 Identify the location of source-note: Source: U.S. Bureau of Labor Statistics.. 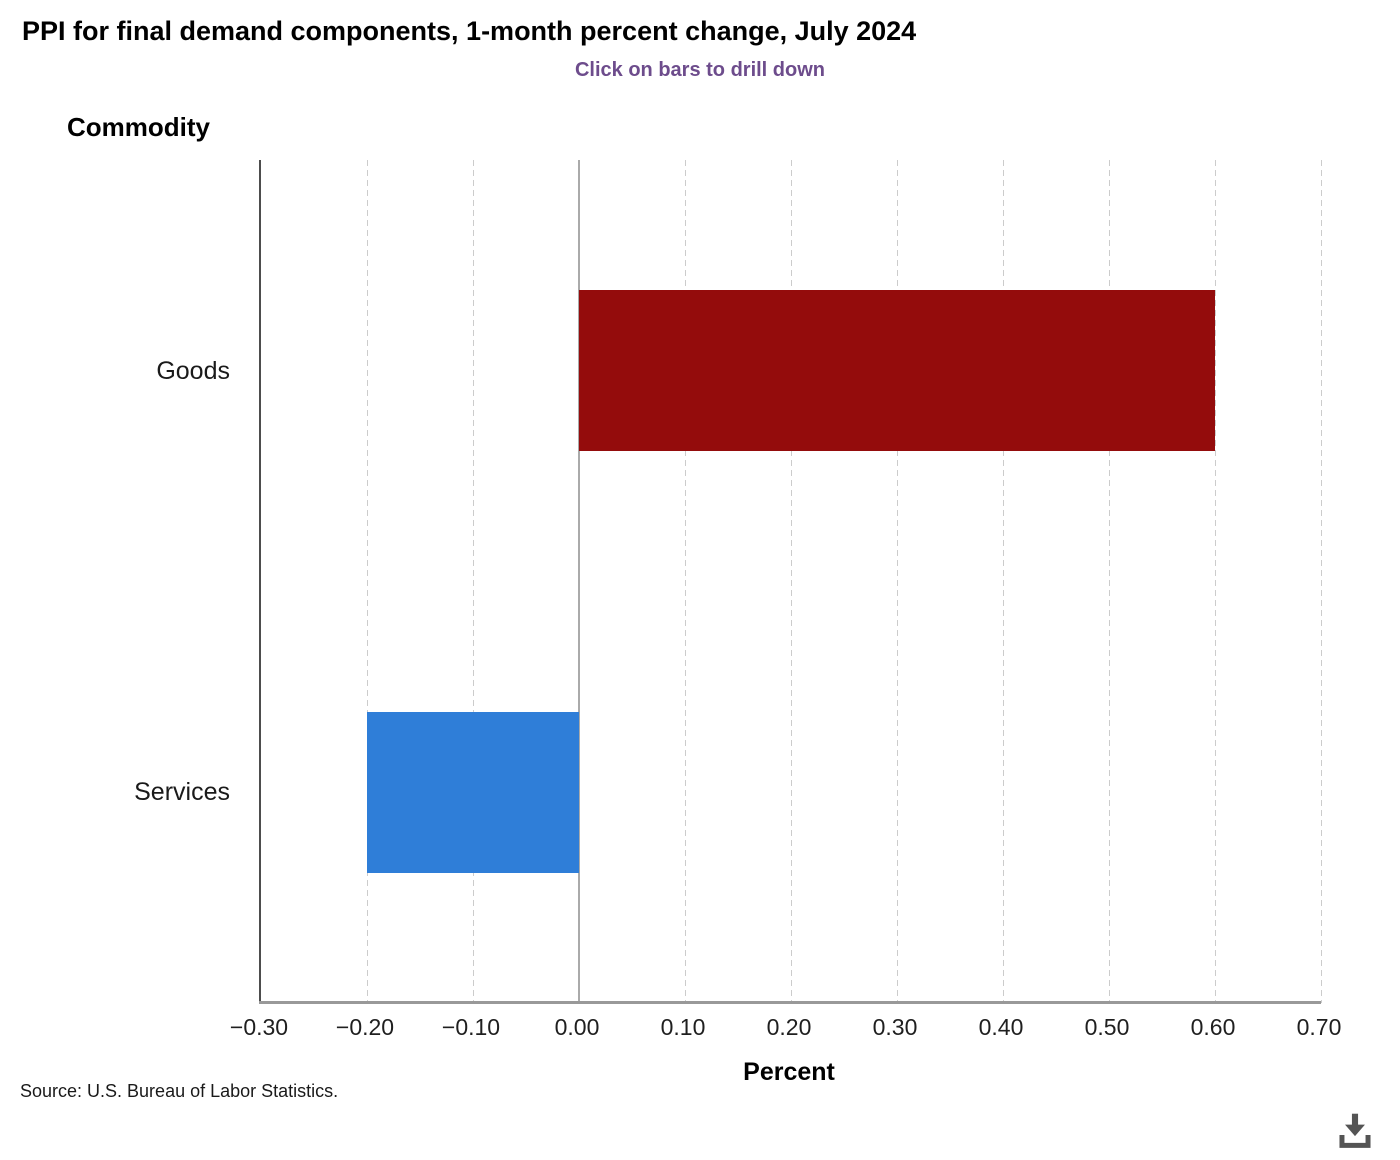
(179, 1091).